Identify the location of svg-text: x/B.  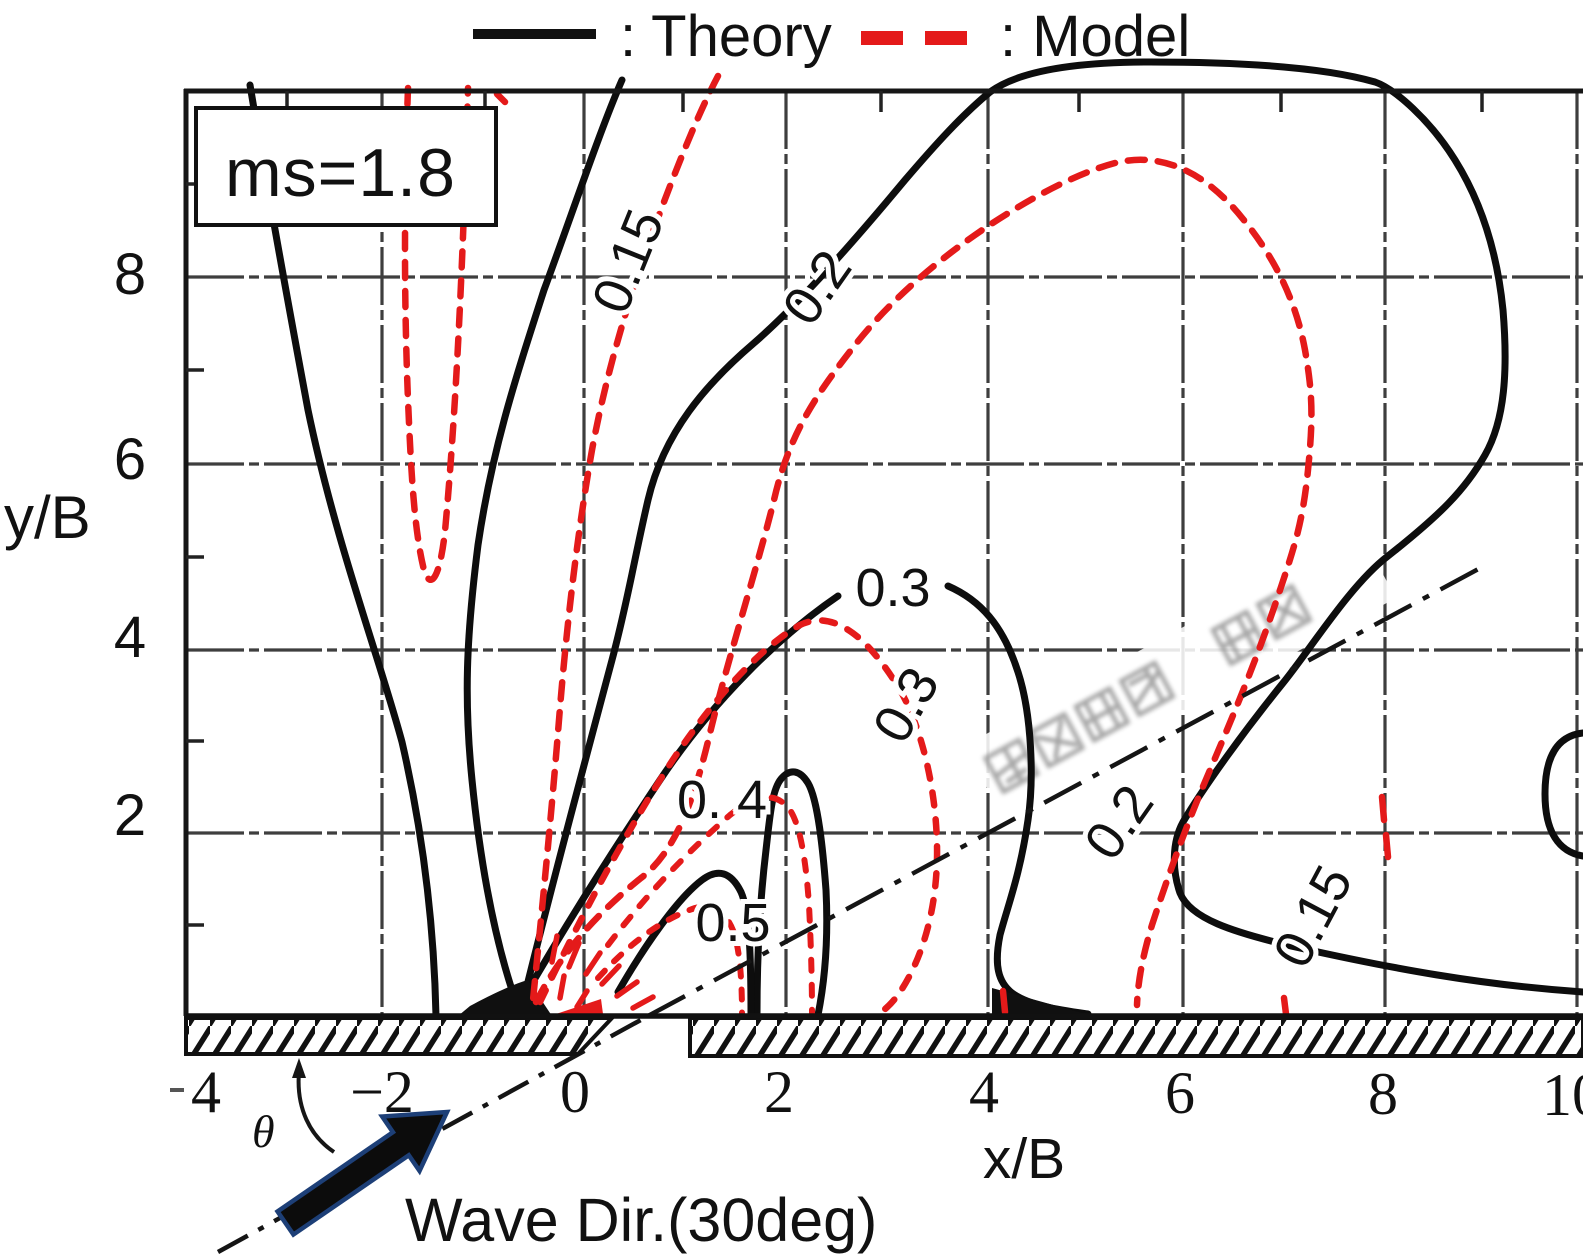
(1024, 1159).